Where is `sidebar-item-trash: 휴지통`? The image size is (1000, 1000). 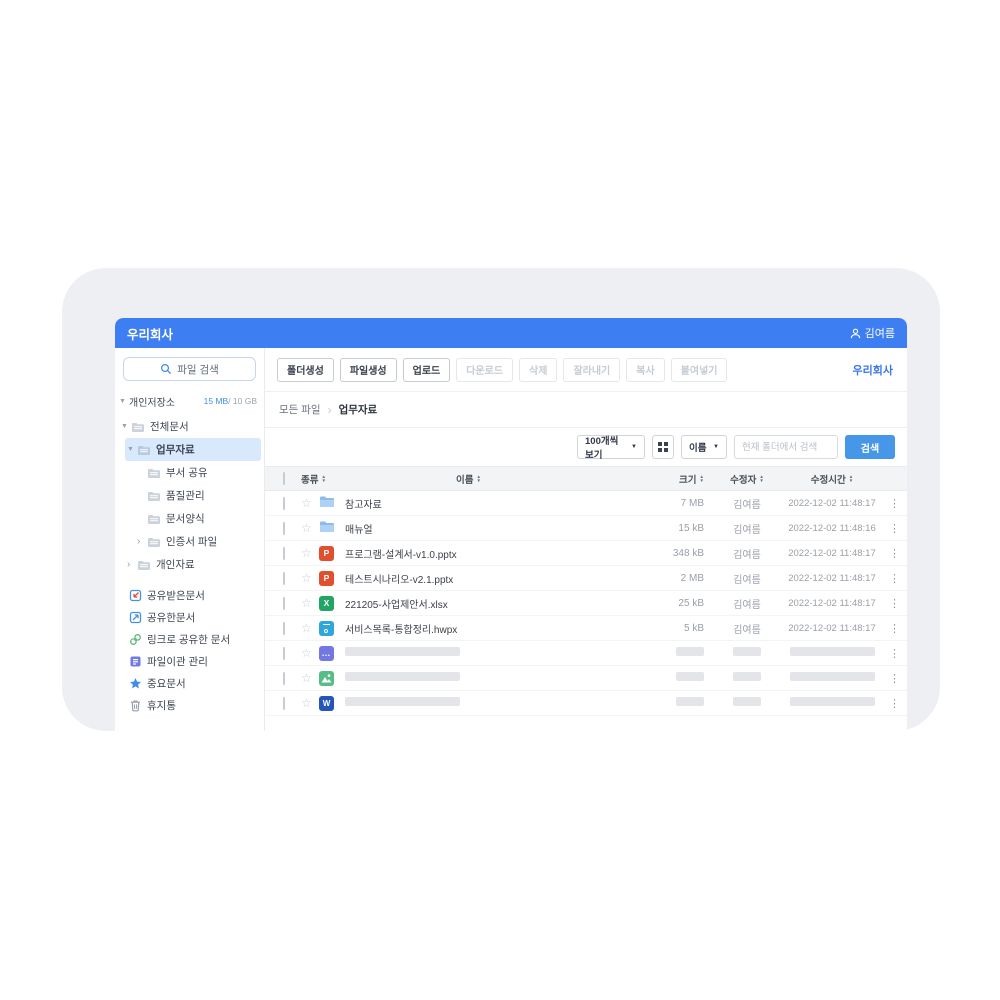 sidebar-item-trash: 휴지통 is located at coordinates (189, 705).